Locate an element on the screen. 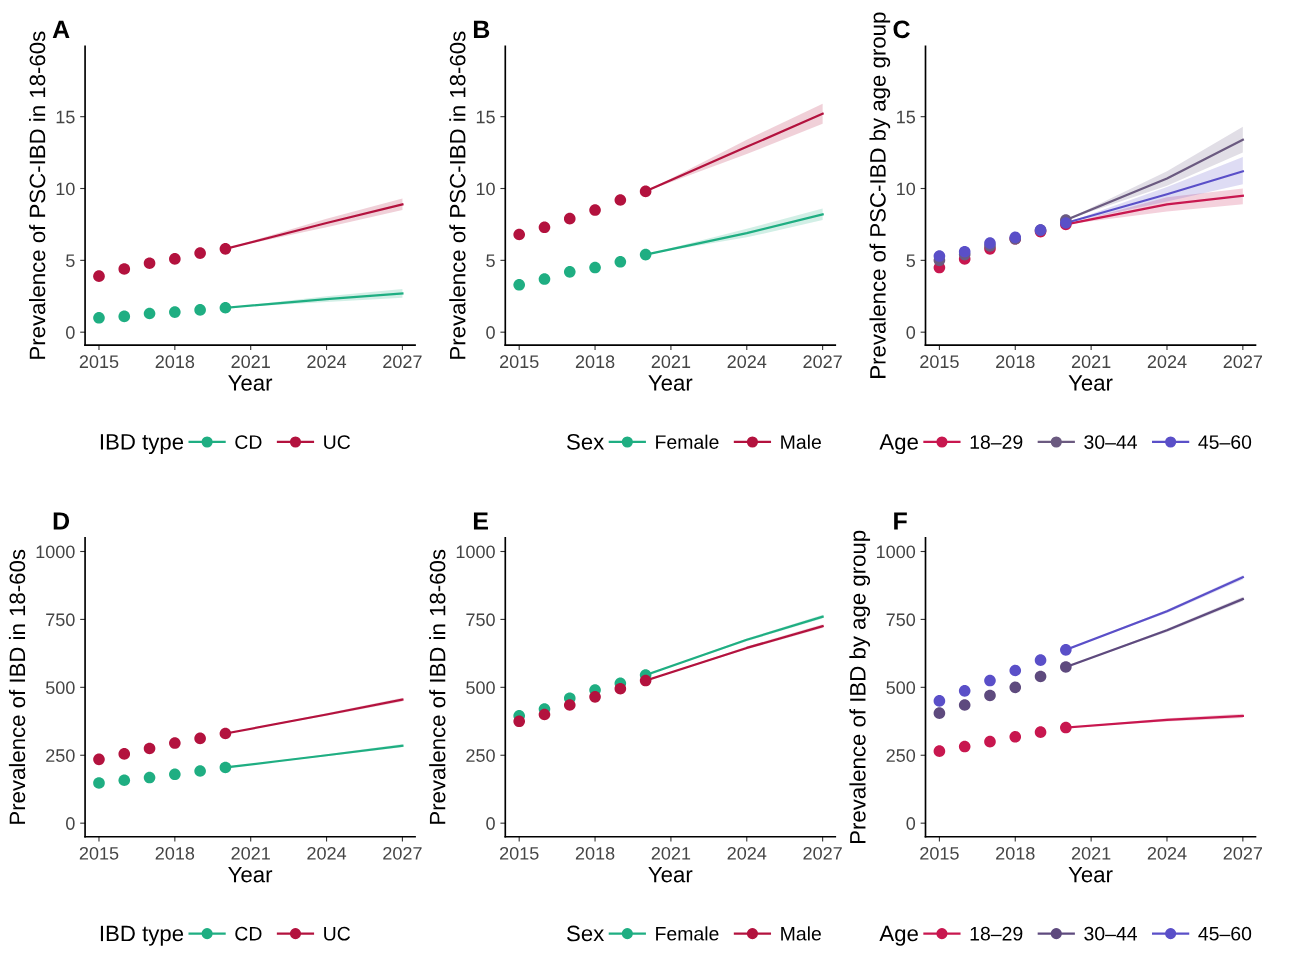 This screenshot has width=1289, height=964. chart-title: C is located at coordinates (901, 29).